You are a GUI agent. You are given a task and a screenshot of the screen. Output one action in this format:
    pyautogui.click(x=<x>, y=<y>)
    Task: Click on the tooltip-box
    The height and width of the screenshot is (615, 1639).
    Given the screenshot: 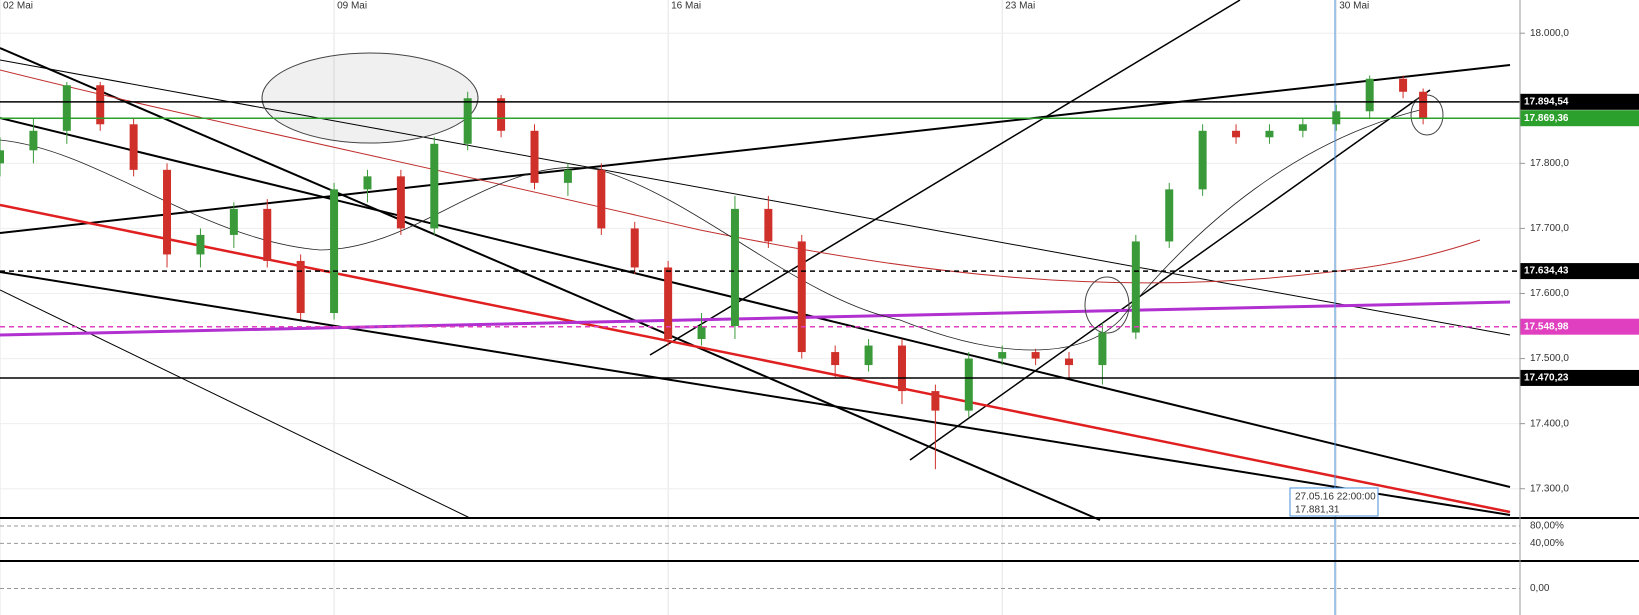 What is the action you would take?
    pyautogui.click(x=1334, y=502)
    